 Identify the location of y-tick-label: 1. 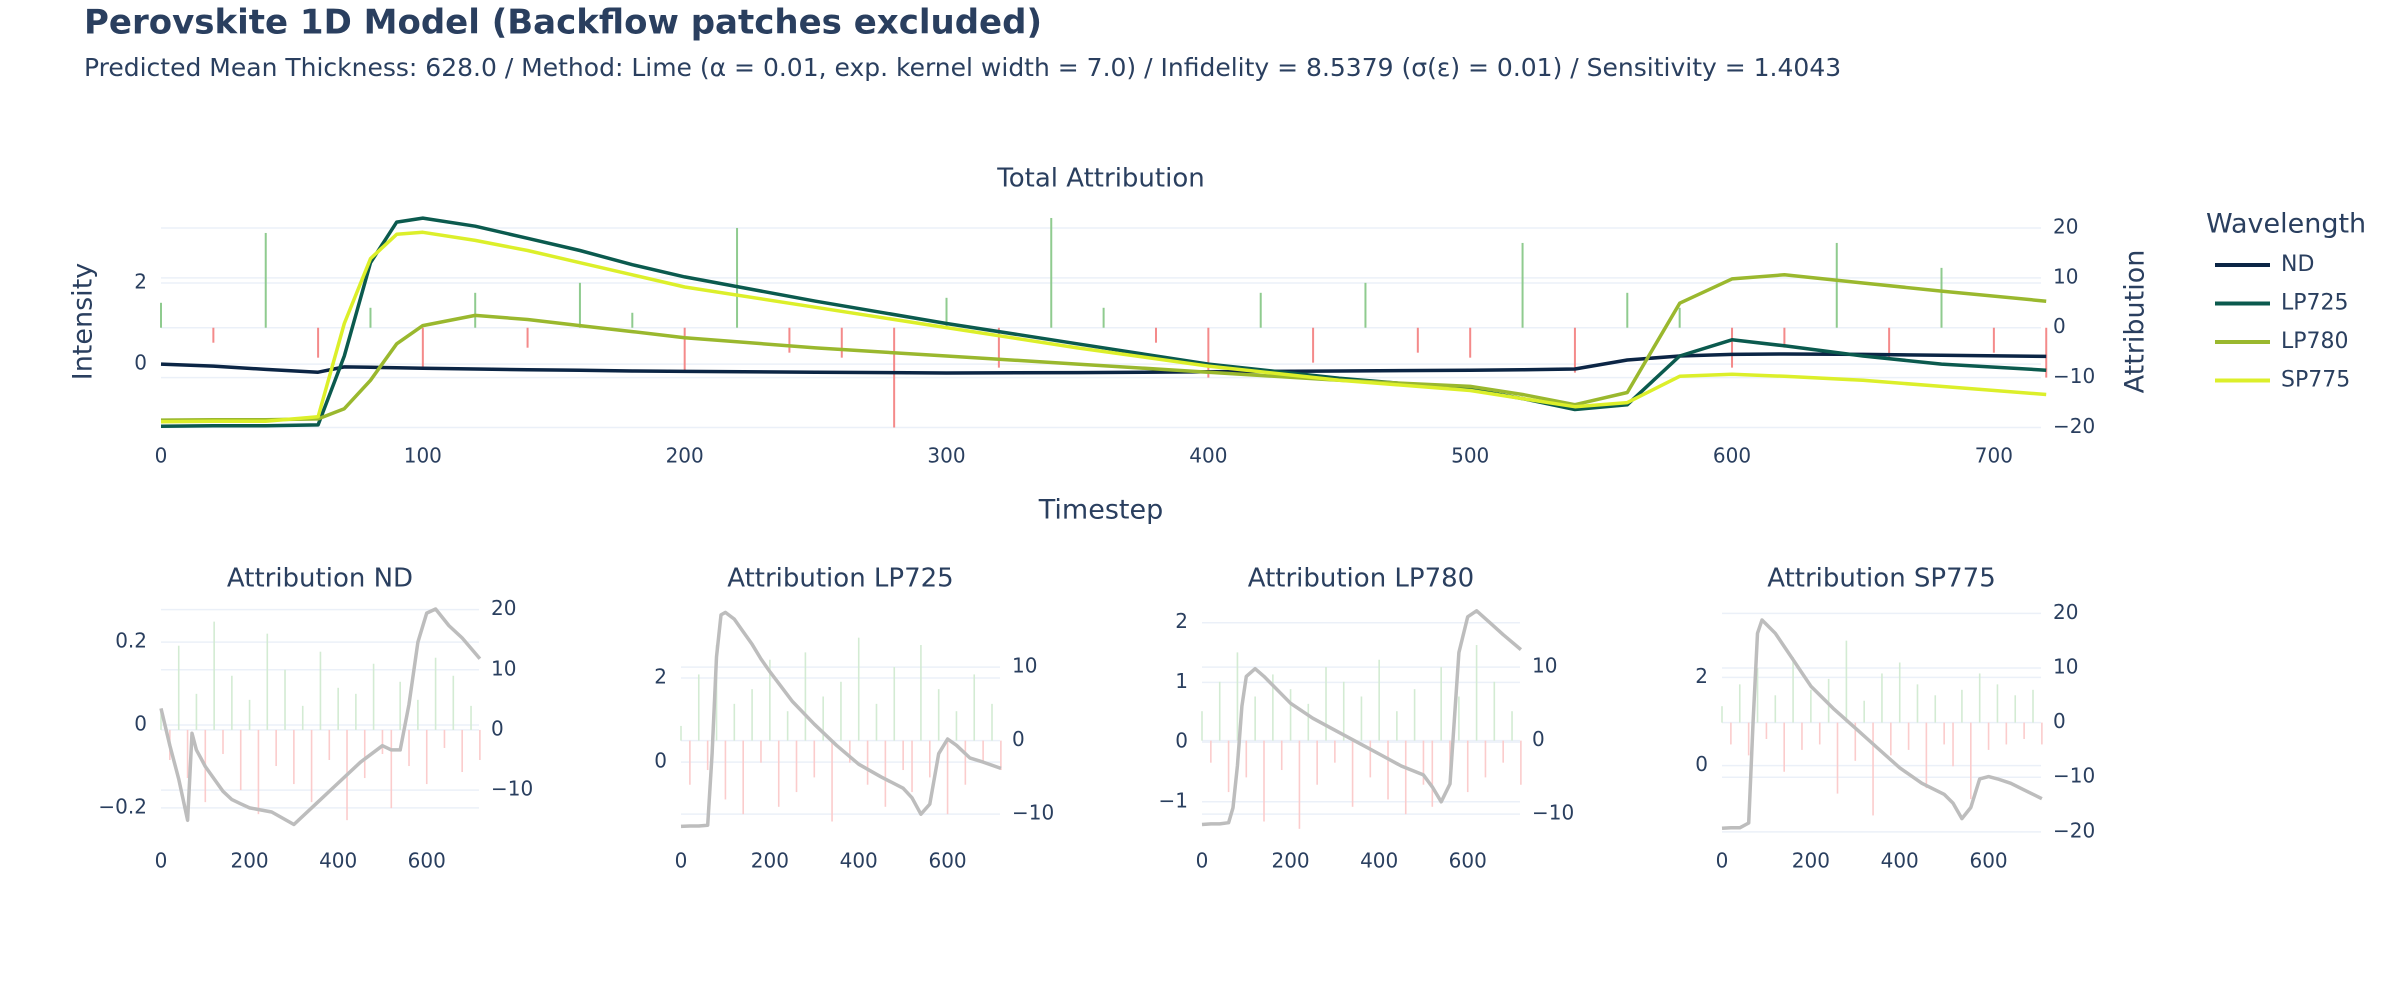
(1181, 681).